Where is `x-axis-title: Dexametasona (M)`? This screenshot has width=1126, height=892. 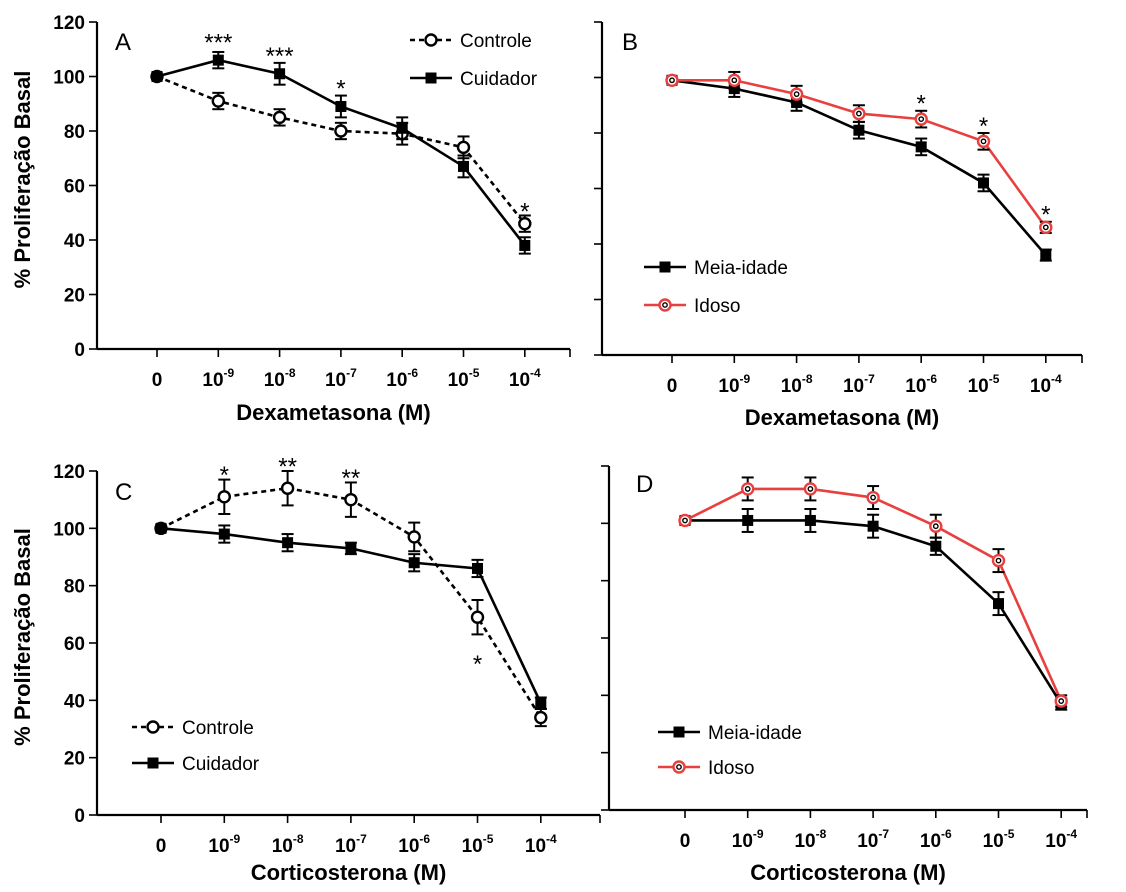 x-axis-title: Dexametasona (M) is located at coordinates (842, 417).